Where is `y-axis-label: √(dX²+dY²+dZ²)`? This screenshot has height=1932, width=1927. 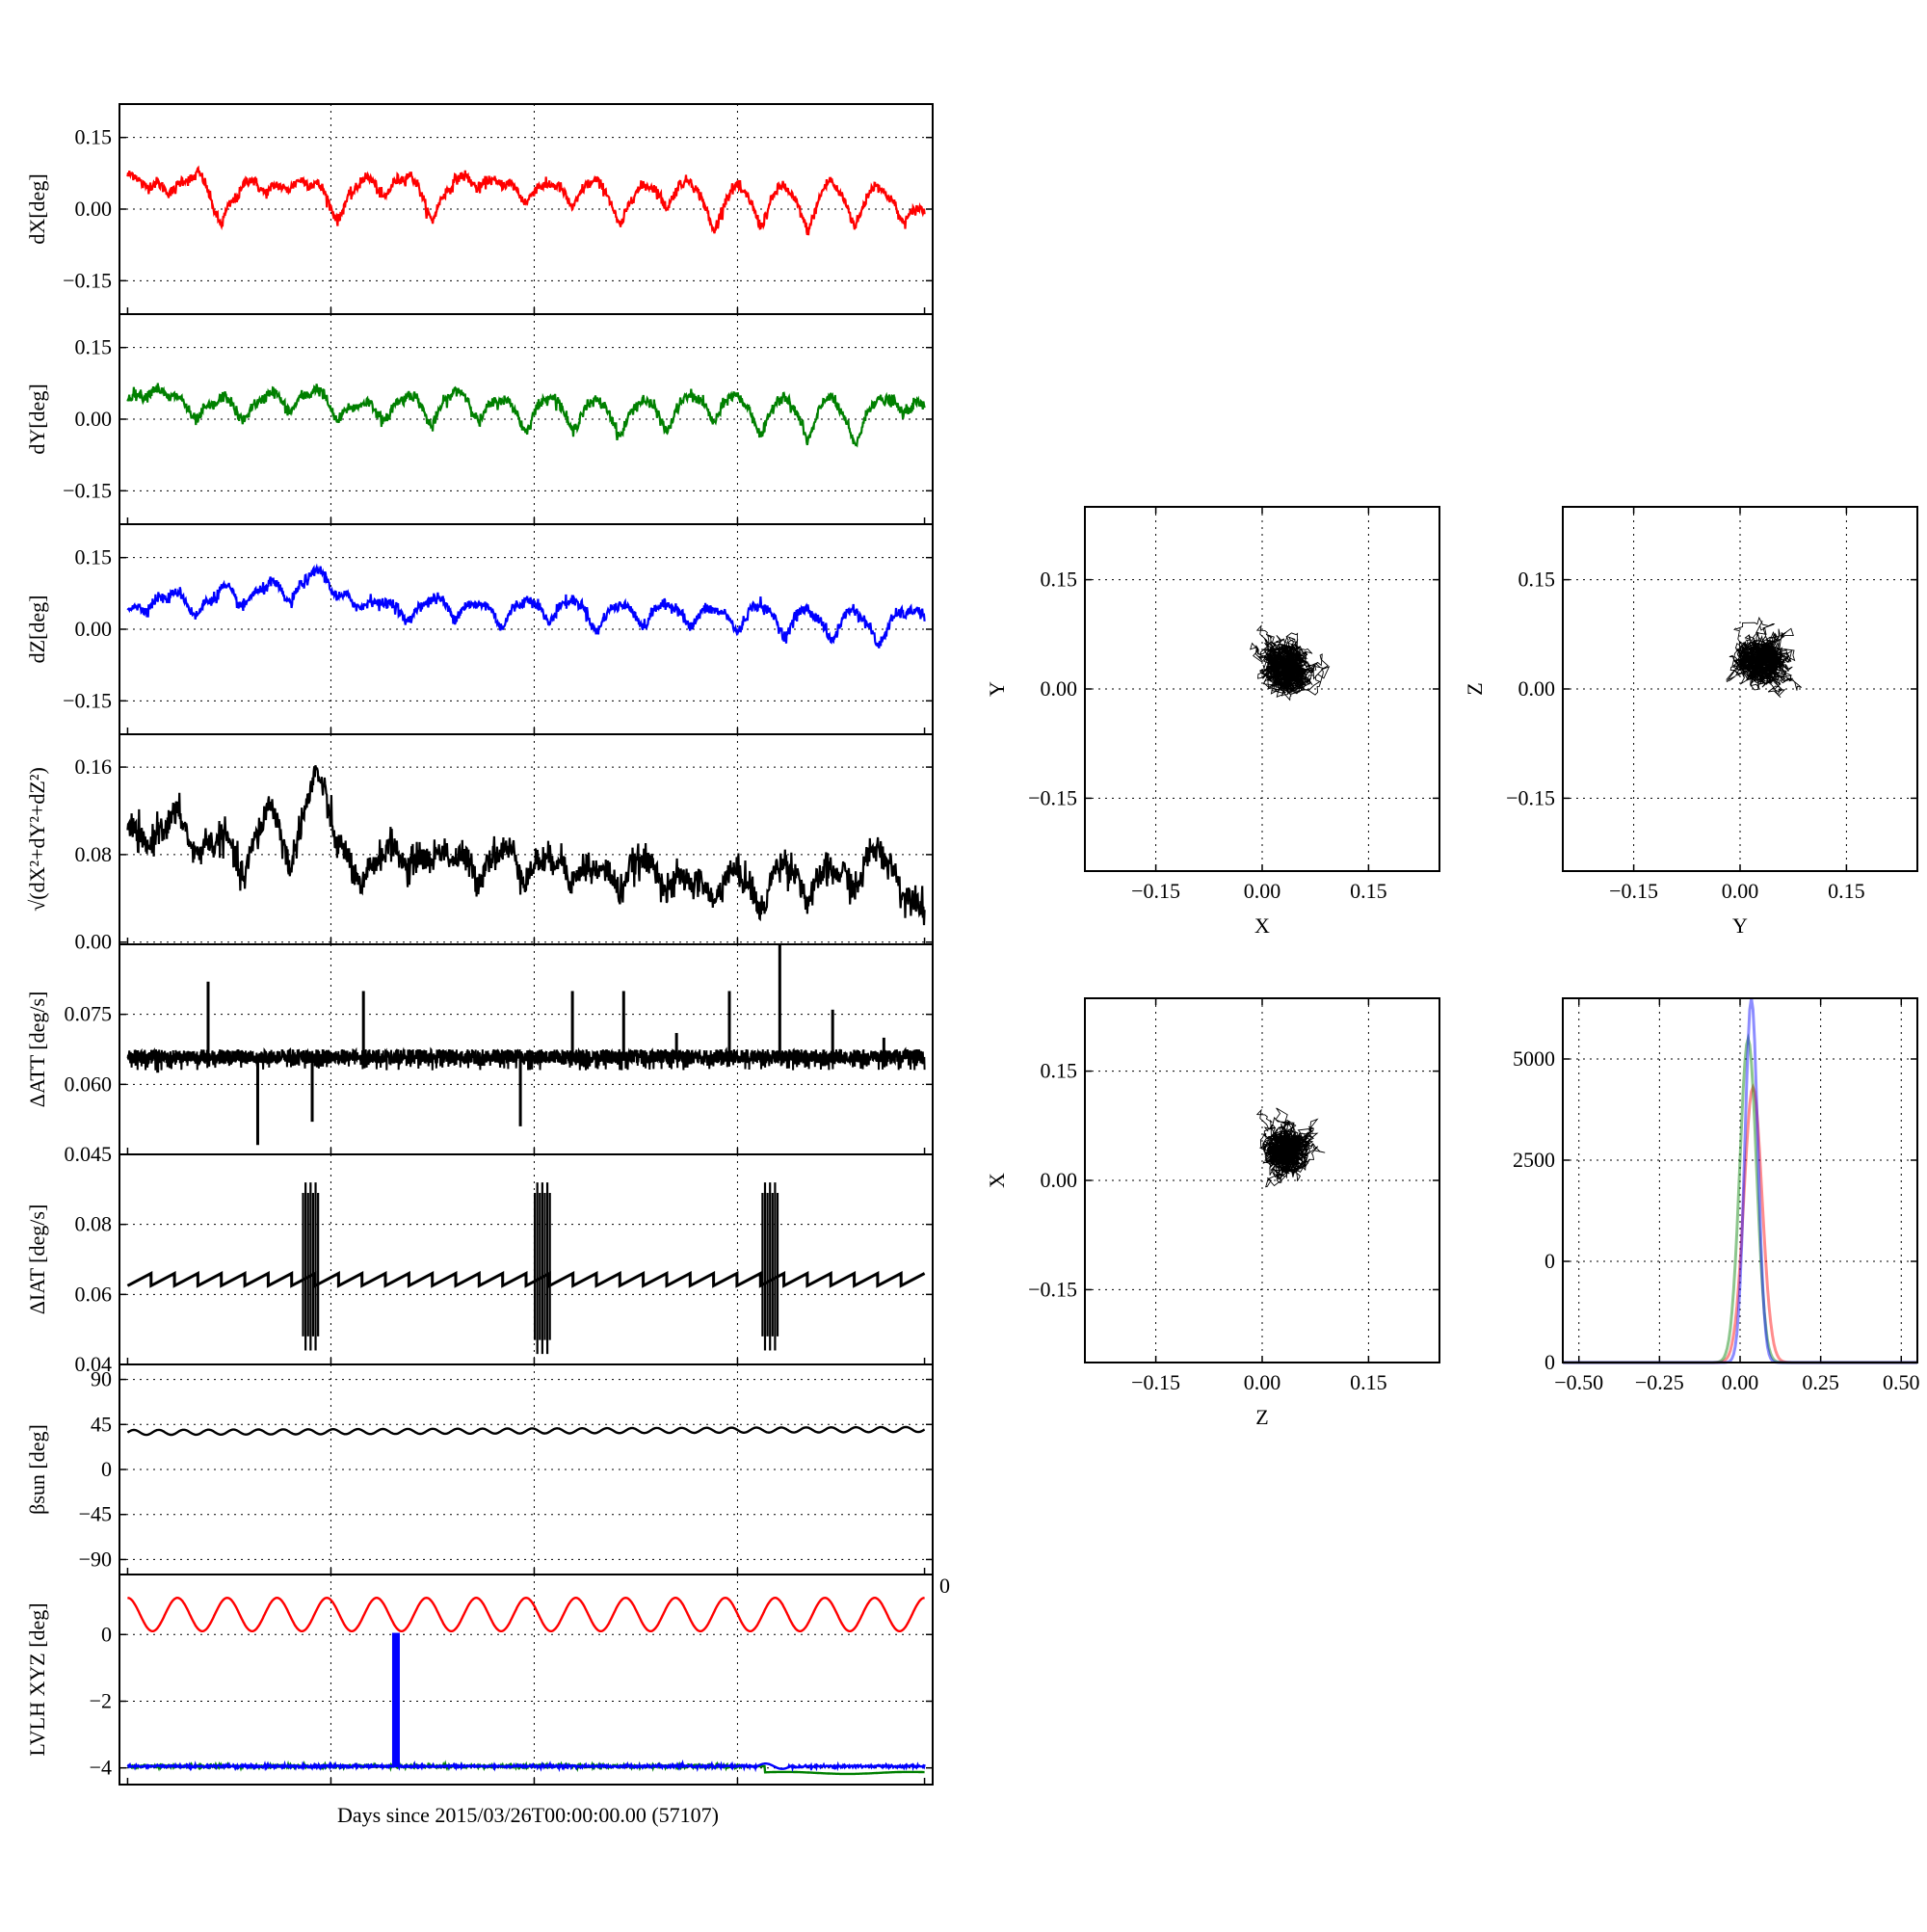
y-axis-label: √(dX²+dY²+dZ²) is located at coordinates (37, 839).